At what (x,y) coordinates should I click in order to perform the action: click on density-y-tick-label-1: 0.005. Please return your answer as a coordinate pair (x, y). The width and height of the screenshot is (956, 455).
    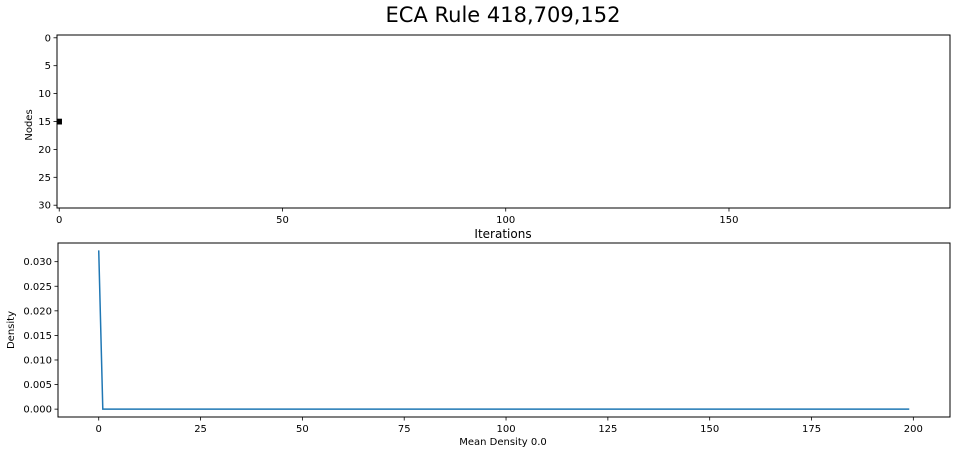
    Looking at the image, I should click on (37, 385).